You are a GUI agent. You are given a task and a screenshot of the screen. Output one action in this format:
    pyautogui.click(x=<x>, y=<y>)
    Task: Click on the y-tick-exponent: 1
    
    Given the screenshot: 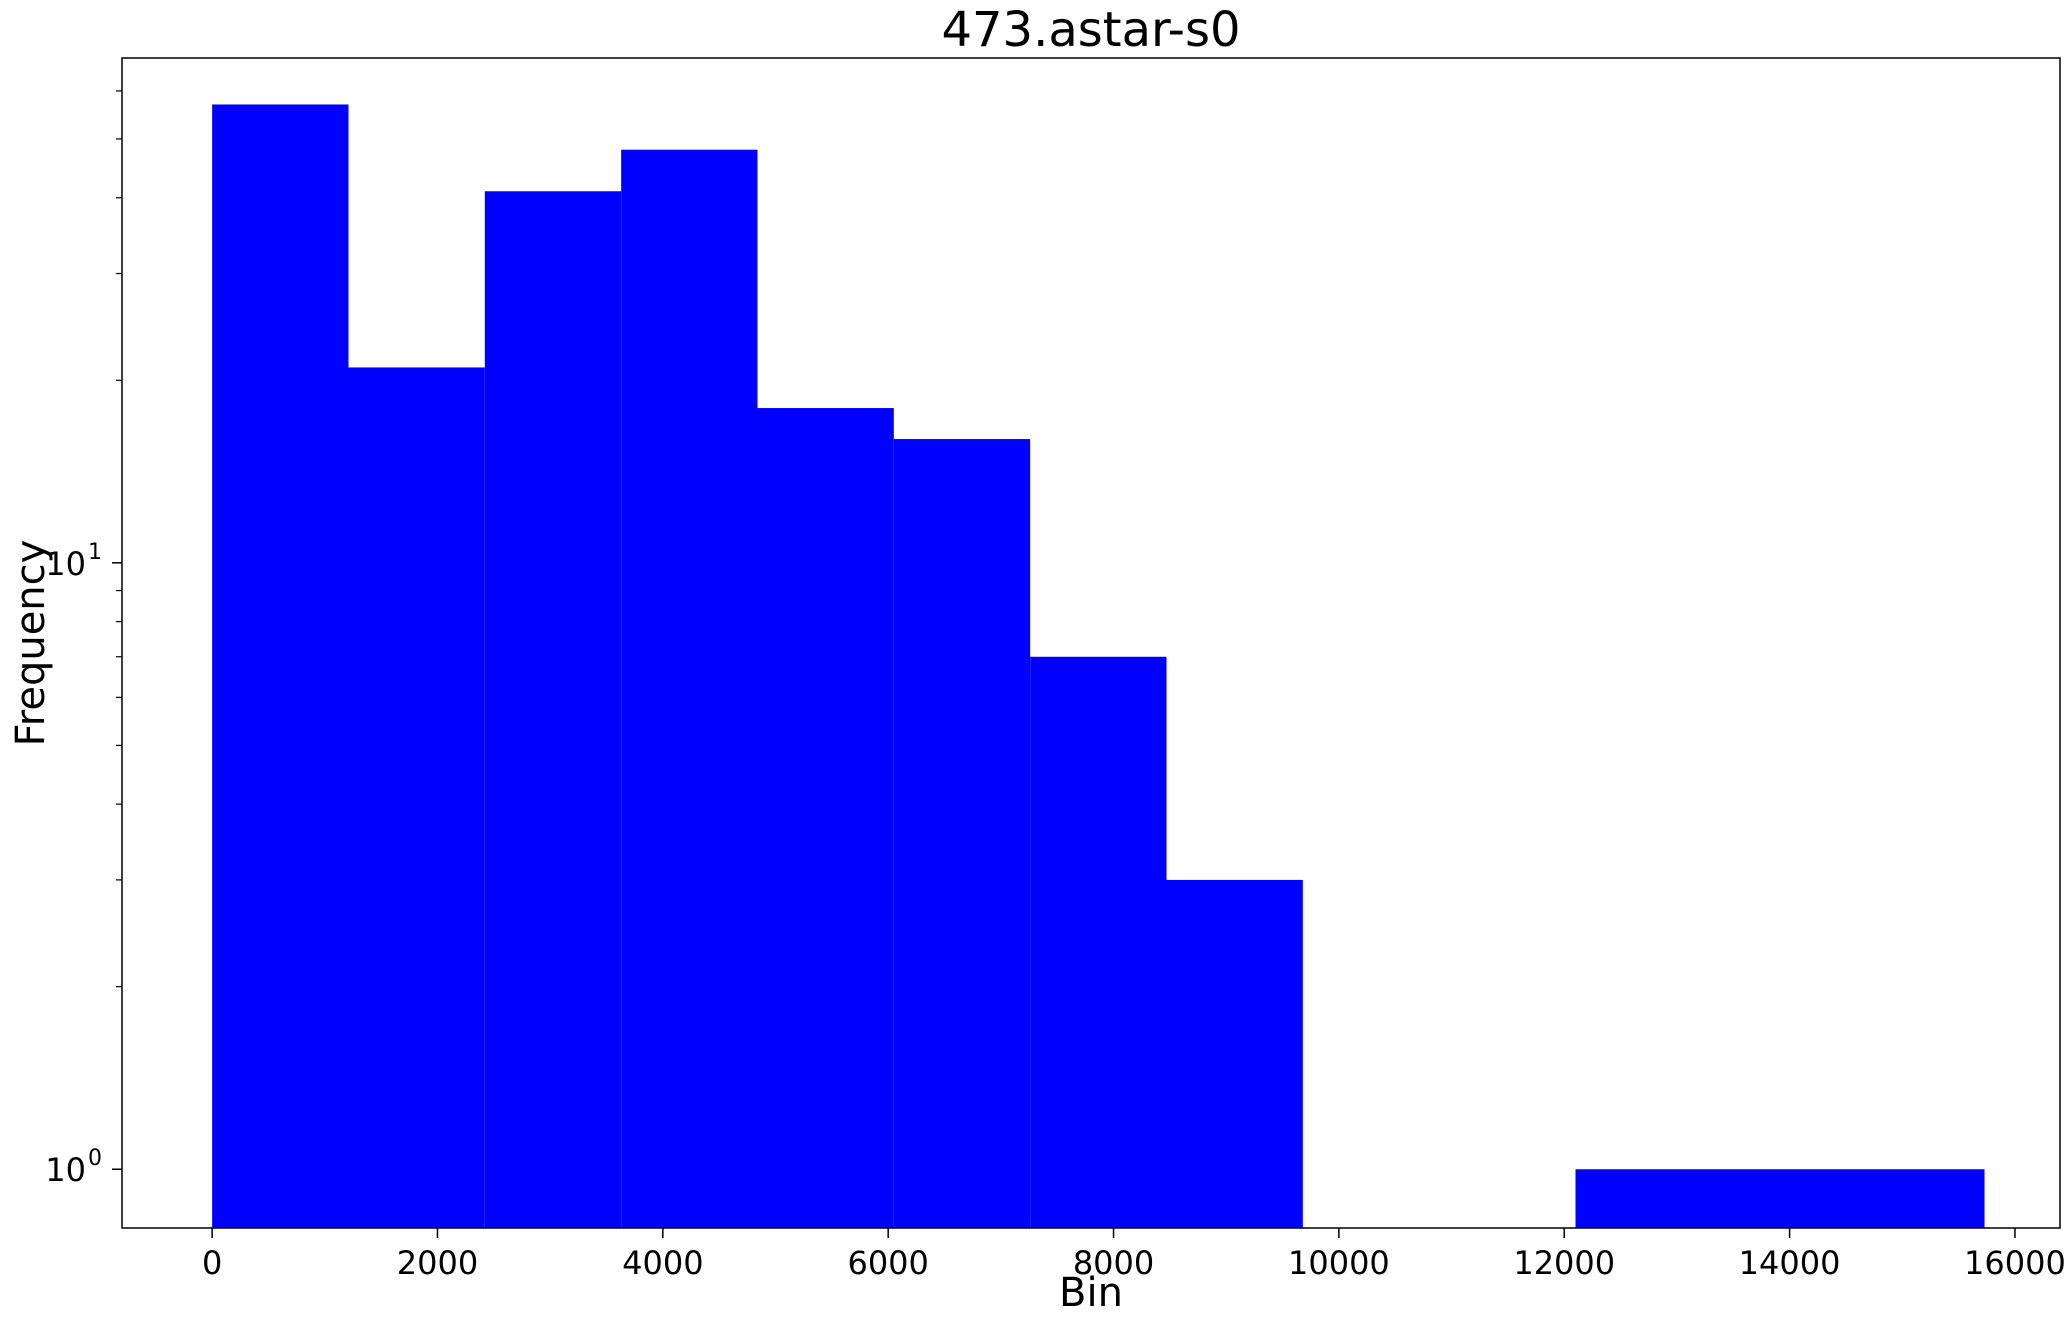 What is the action you would take?
    pyautogui.click(x=95, y=552)
    